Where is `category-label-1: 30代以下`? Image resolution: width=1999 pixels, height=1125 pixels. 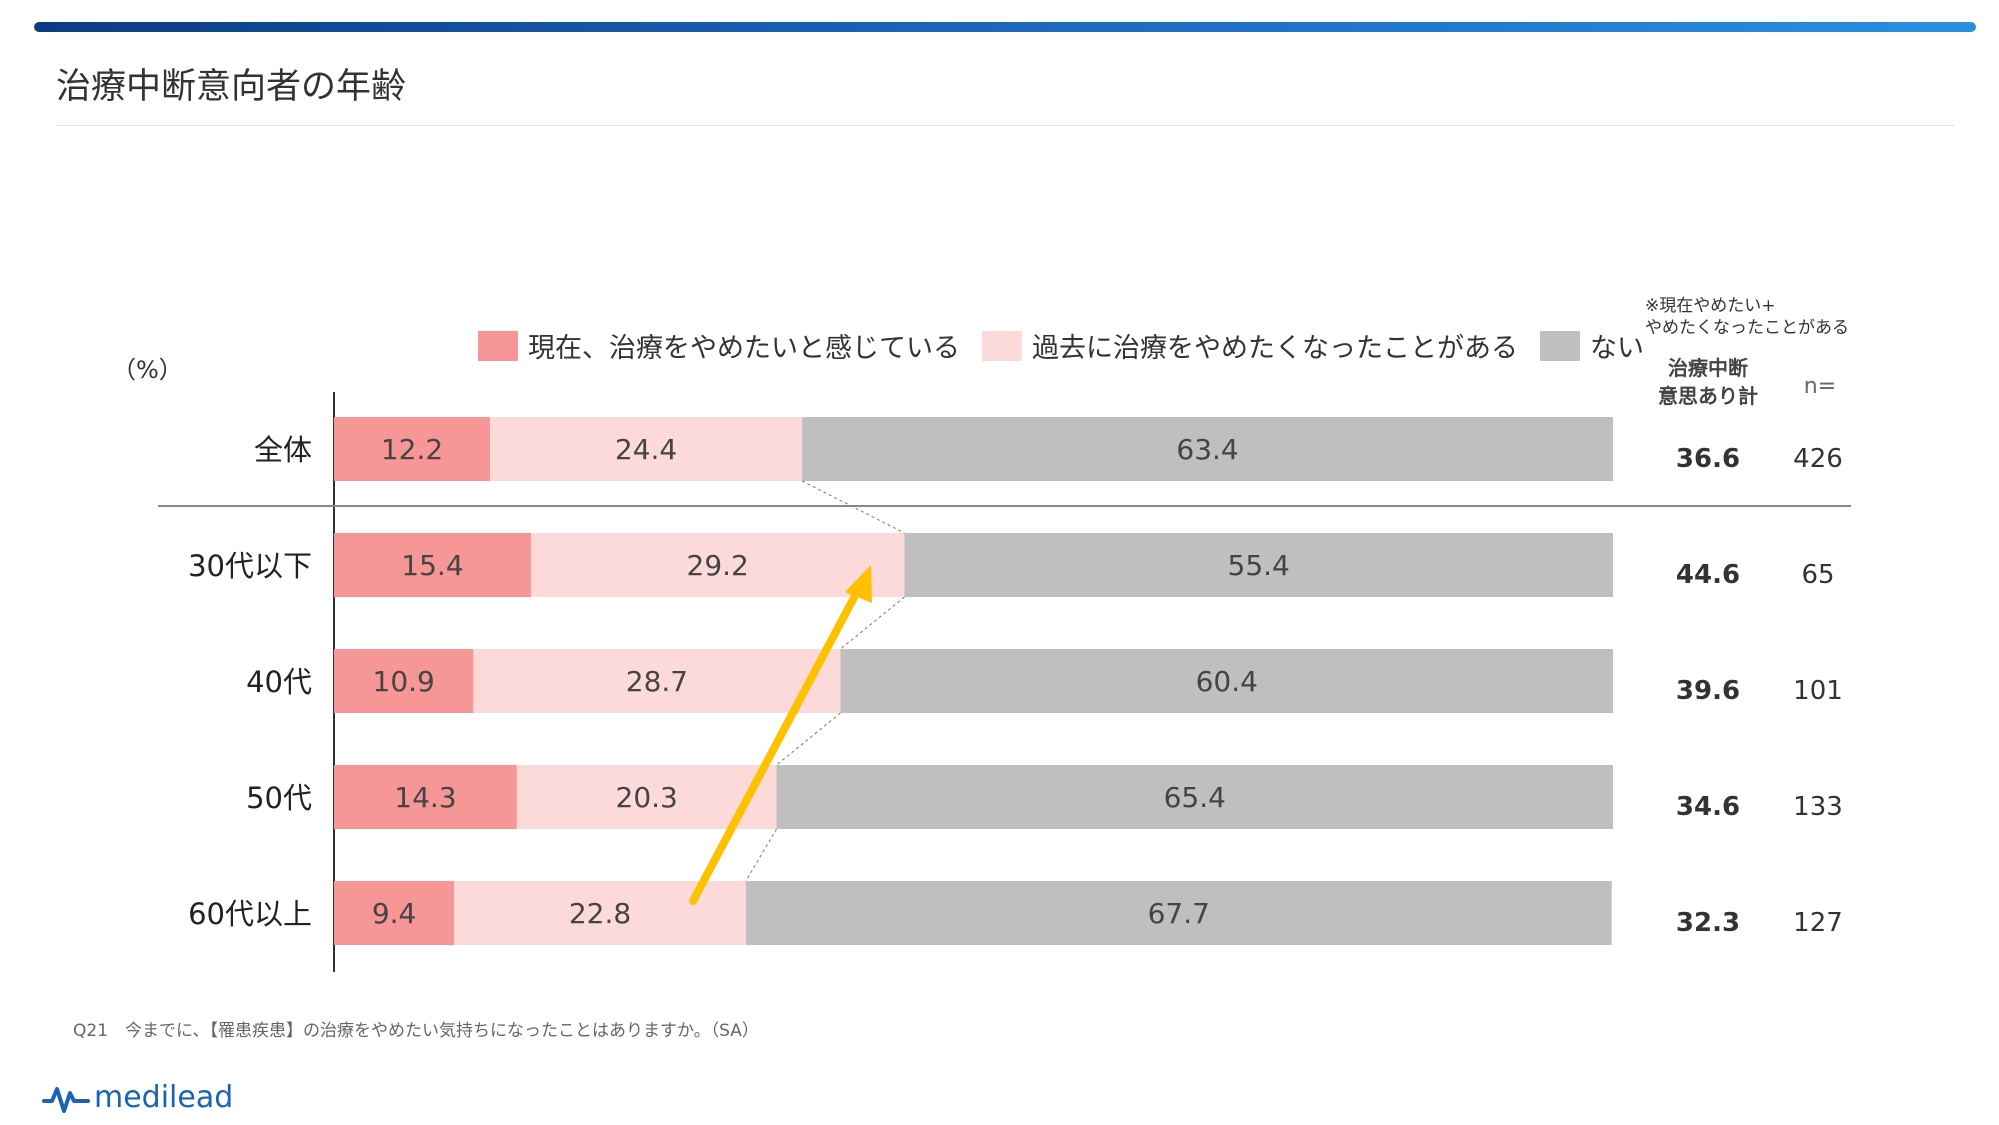 category-label-1: 30代以下 is located at coordinates (250, 566).